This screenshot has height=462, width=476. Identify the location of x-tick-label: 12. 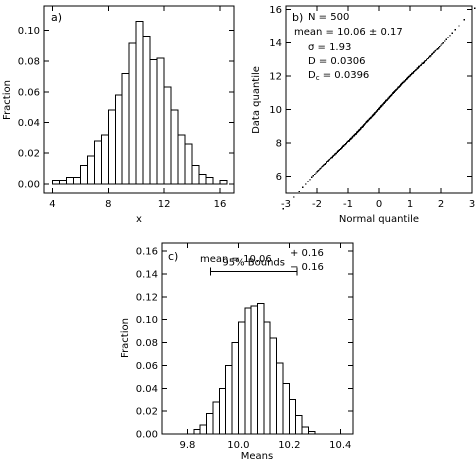
(164, 204).